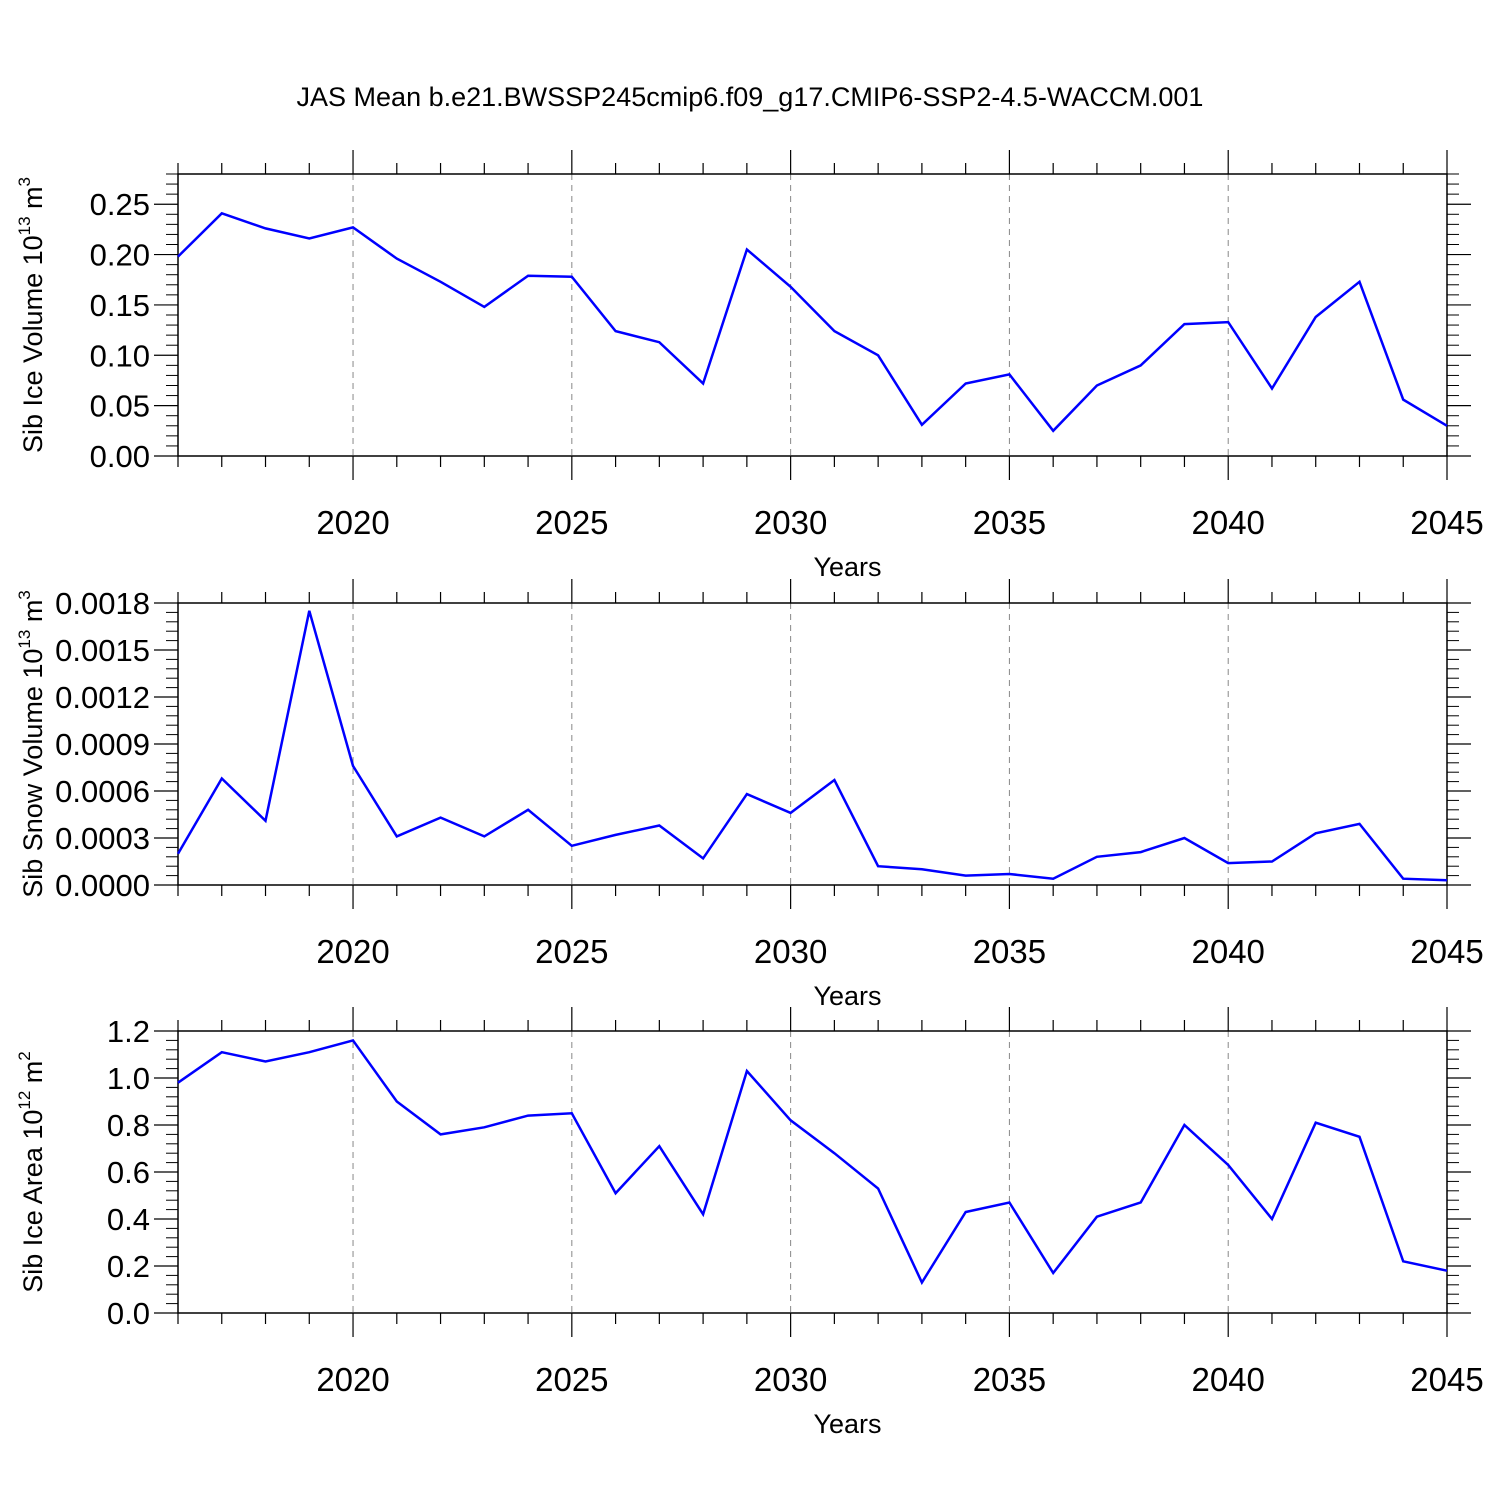  I want to click on y-tick-label: 0.0015, so click(102, 650).